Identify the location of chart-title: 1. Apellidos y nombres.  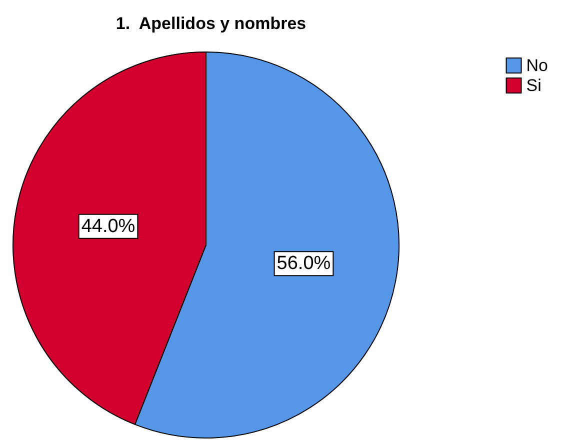
(211, 23).